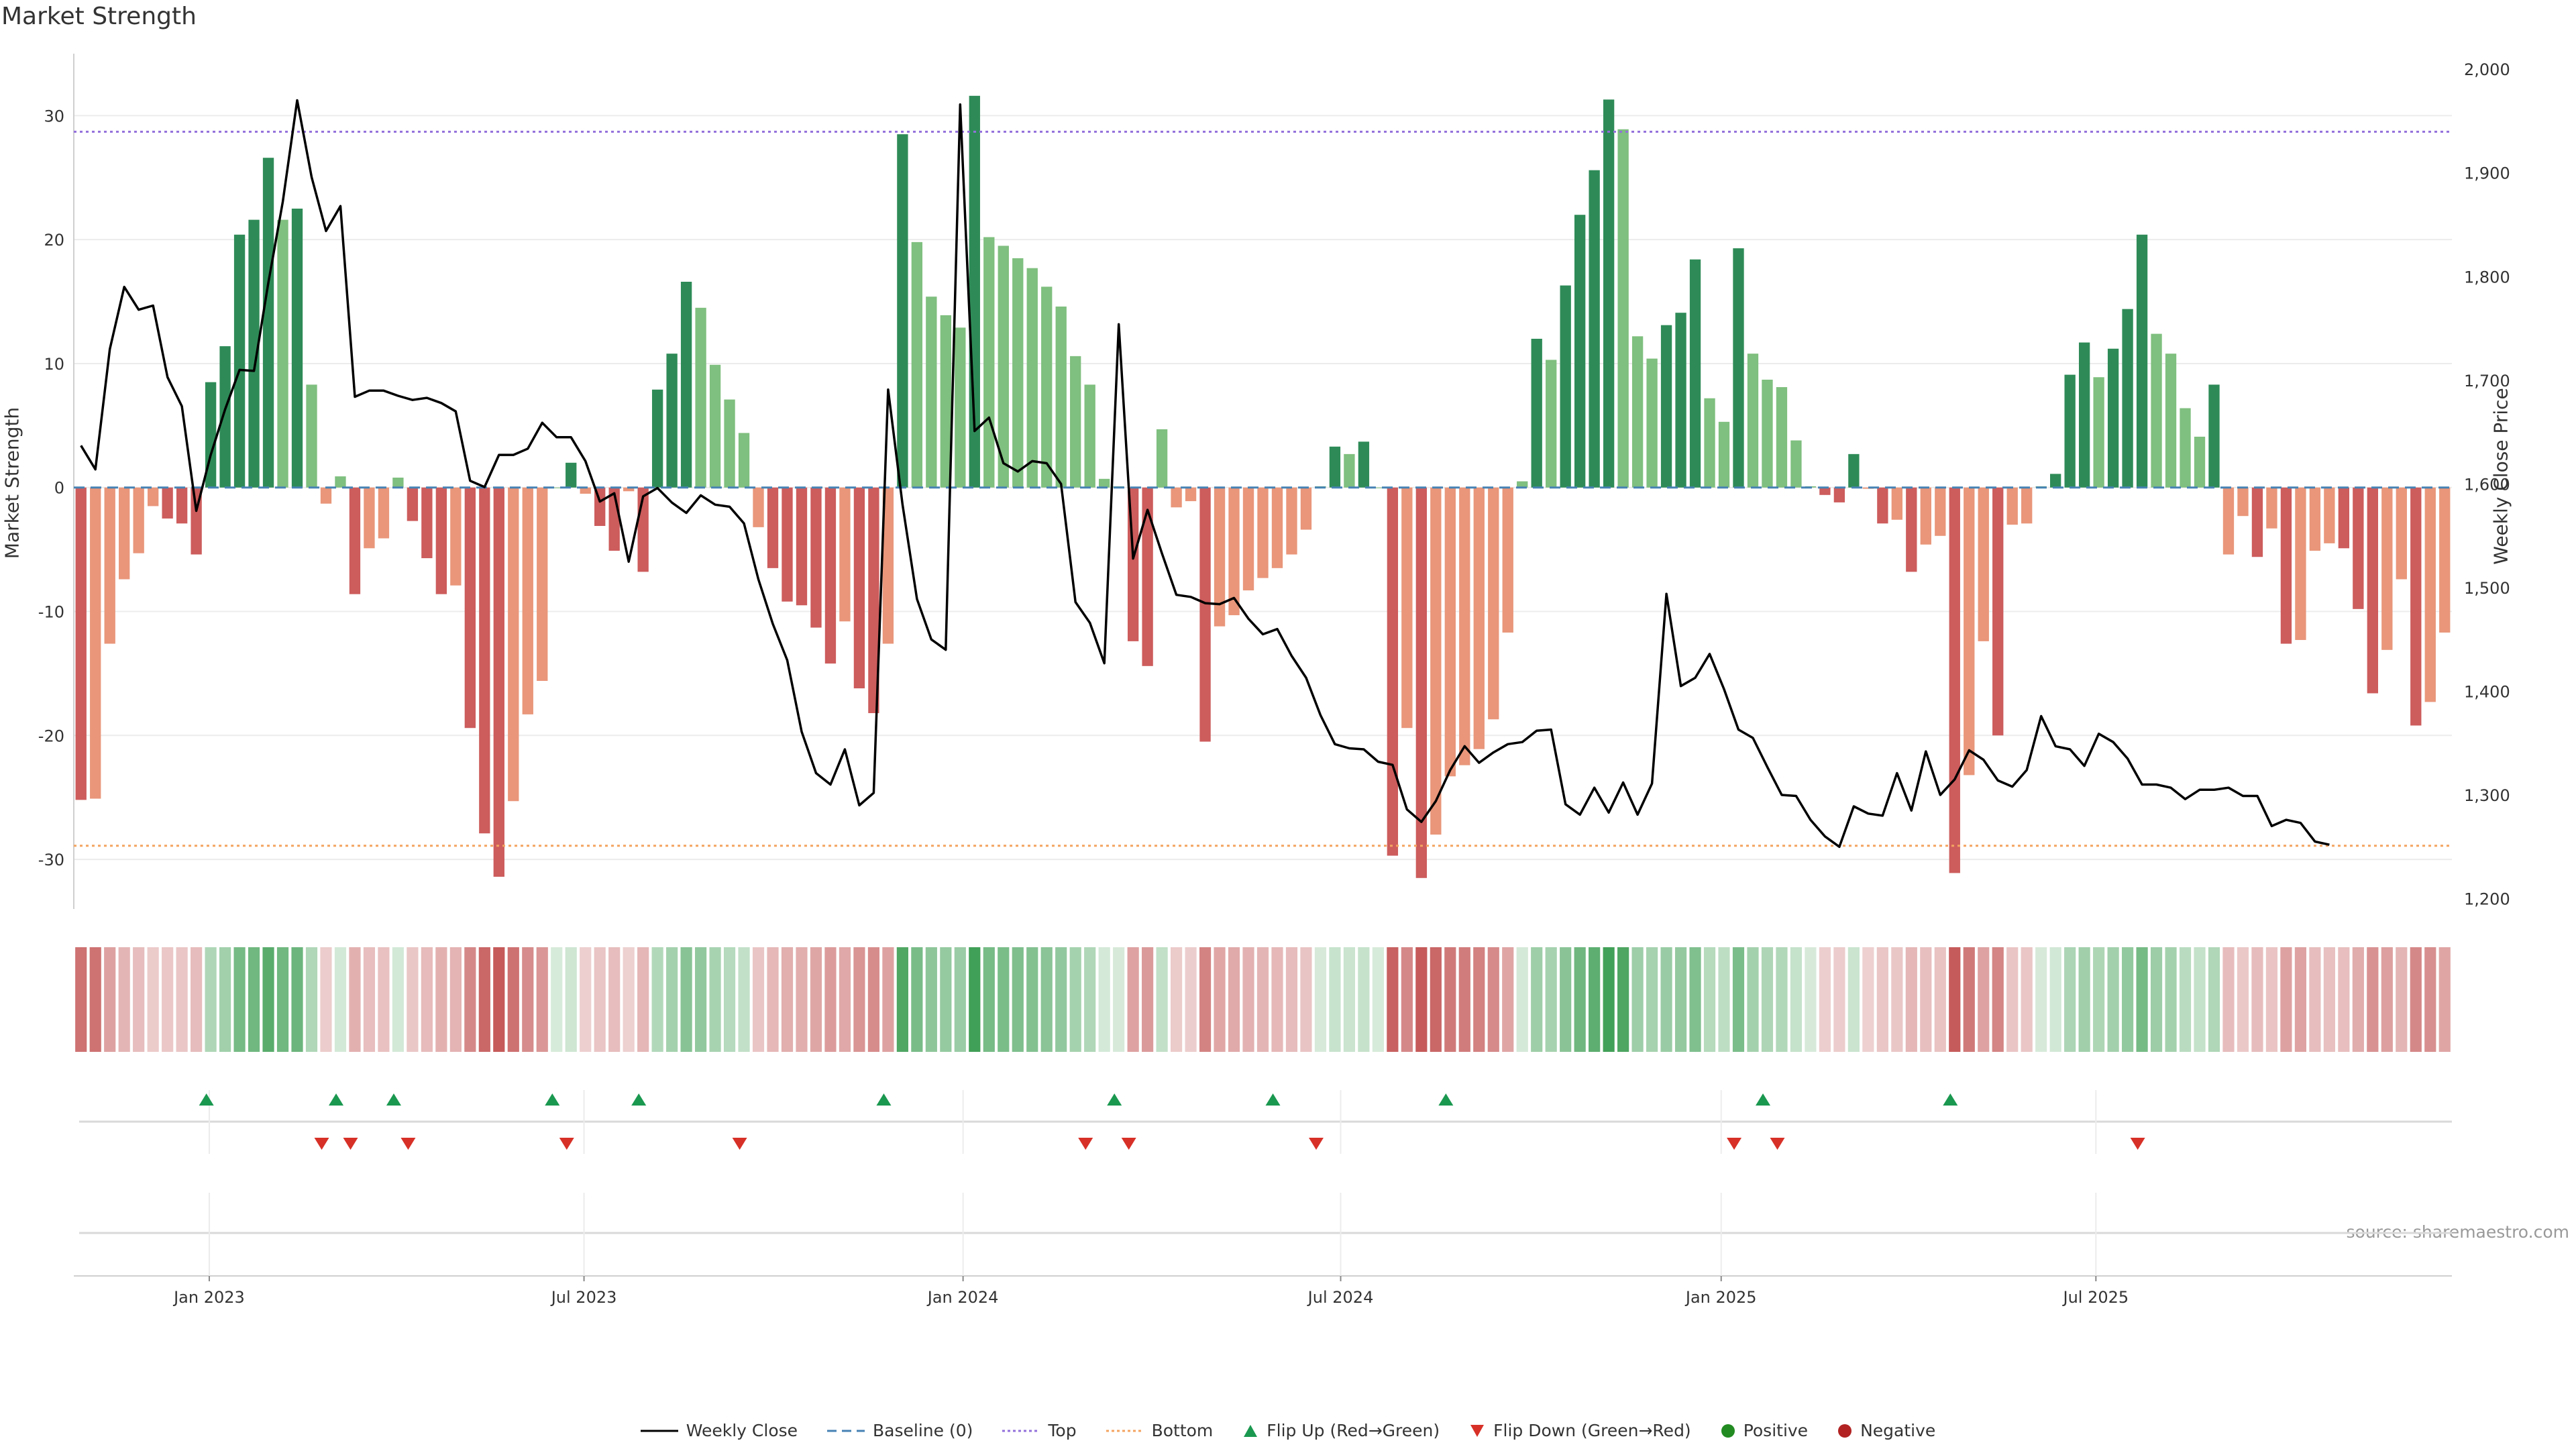 The width and height of the screenshot is (2576, 1449). I want to click on x-tick-label: Jan 2025, so click(1720, 1297).